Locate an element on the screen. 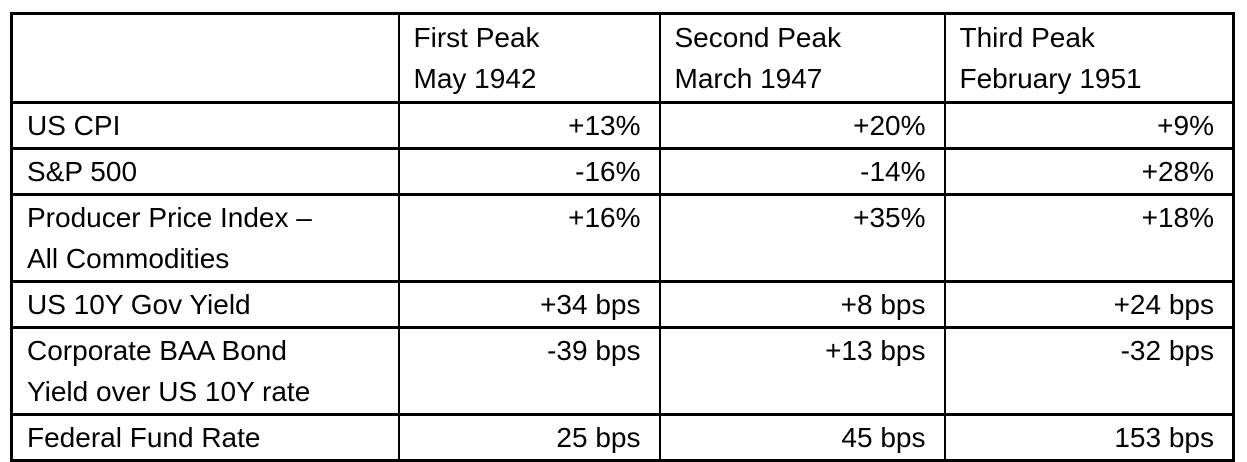 This screenshot has height=462, width=1247. baa-third-peak-value: -32 bps is located at coordinates (1089, 371).